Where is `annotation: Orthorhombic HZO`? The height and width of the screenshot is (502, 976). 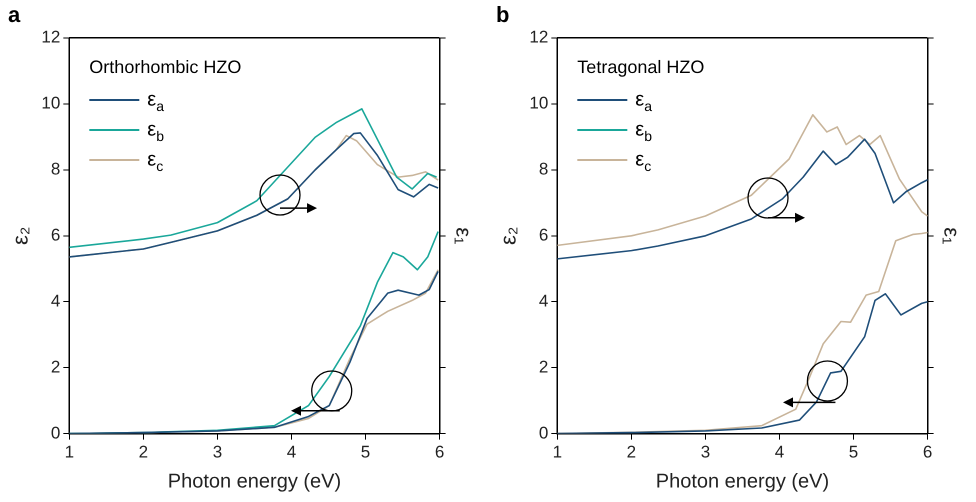 annotation: Orthorhombic HZO is located at coordinates (165, 66).